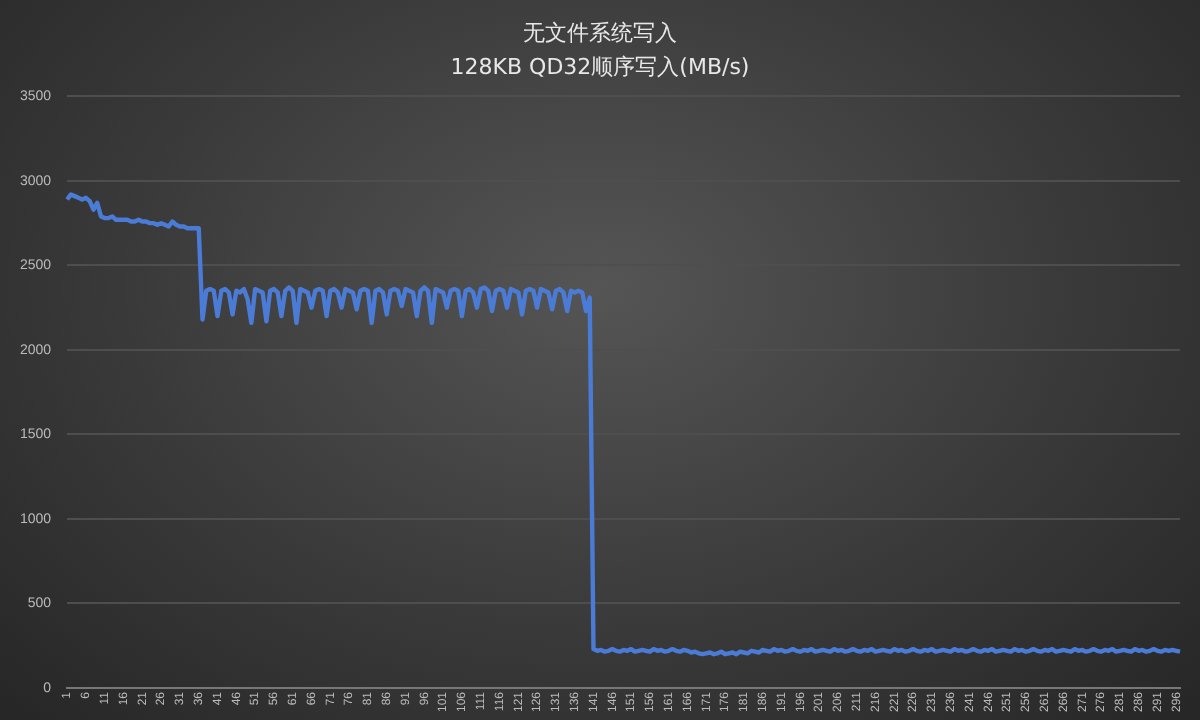 The height and width of the screenshot is (720, 1200). What do you see at coordinates (600, 34) in the screenshot?
I see `chart-title: 无文件系统写入` at bounding box center [600, 34].